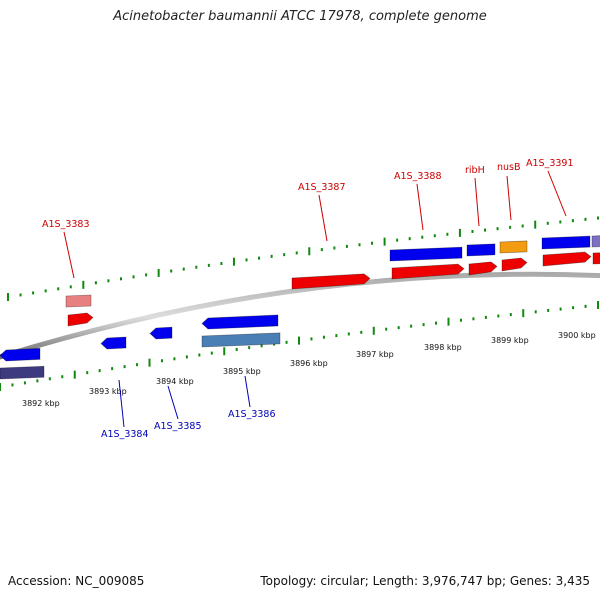  I want to click on gene-label: ribH, so click(475, 170).